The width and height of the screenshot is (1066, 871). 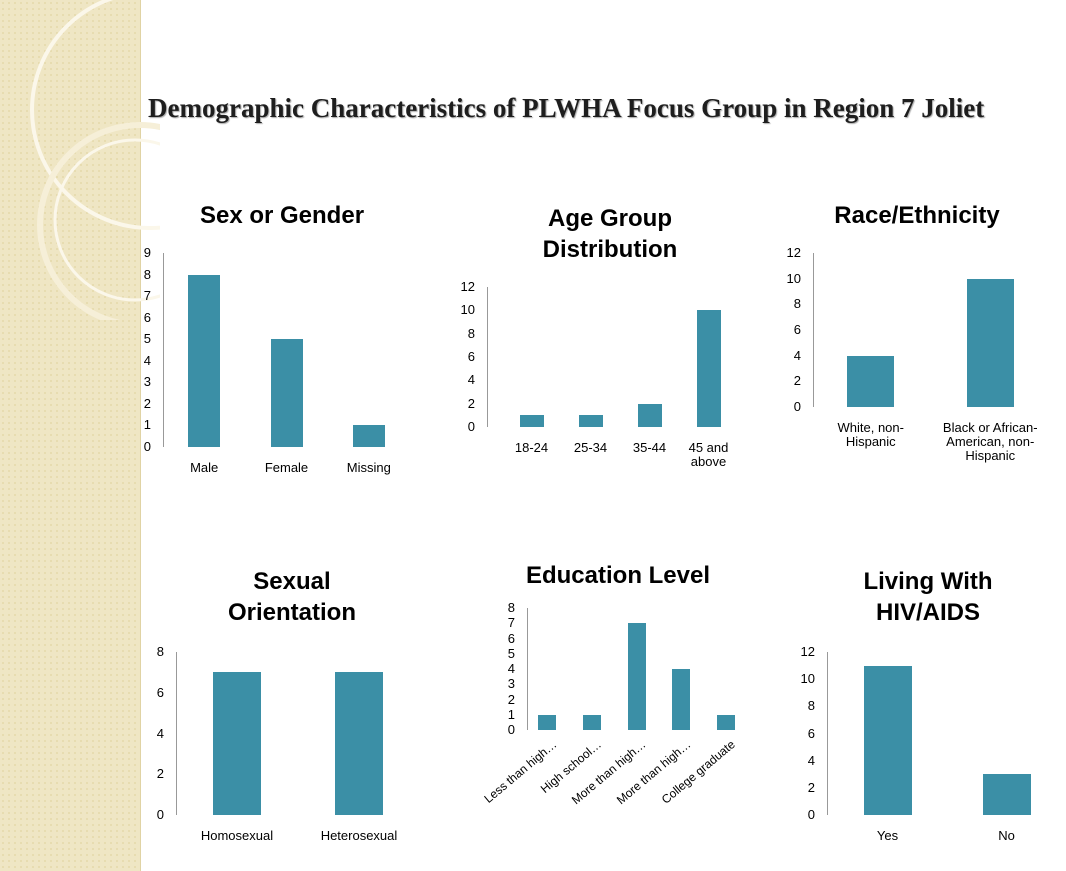 What do you see at coordinates (147, 252) in the screenshot?
I see `y-tick-label: 9` at bounding box center [147, 252].